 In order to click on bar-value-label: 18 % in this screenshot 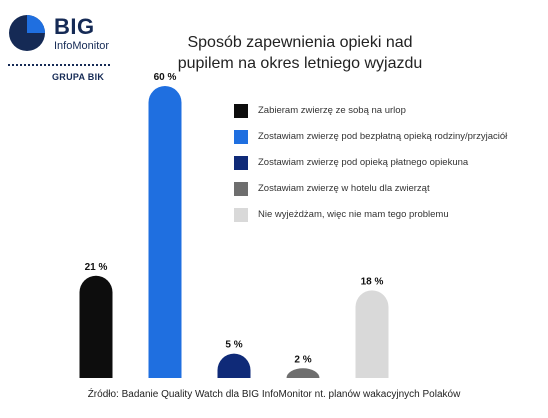, I will do `click(372, 281)`.